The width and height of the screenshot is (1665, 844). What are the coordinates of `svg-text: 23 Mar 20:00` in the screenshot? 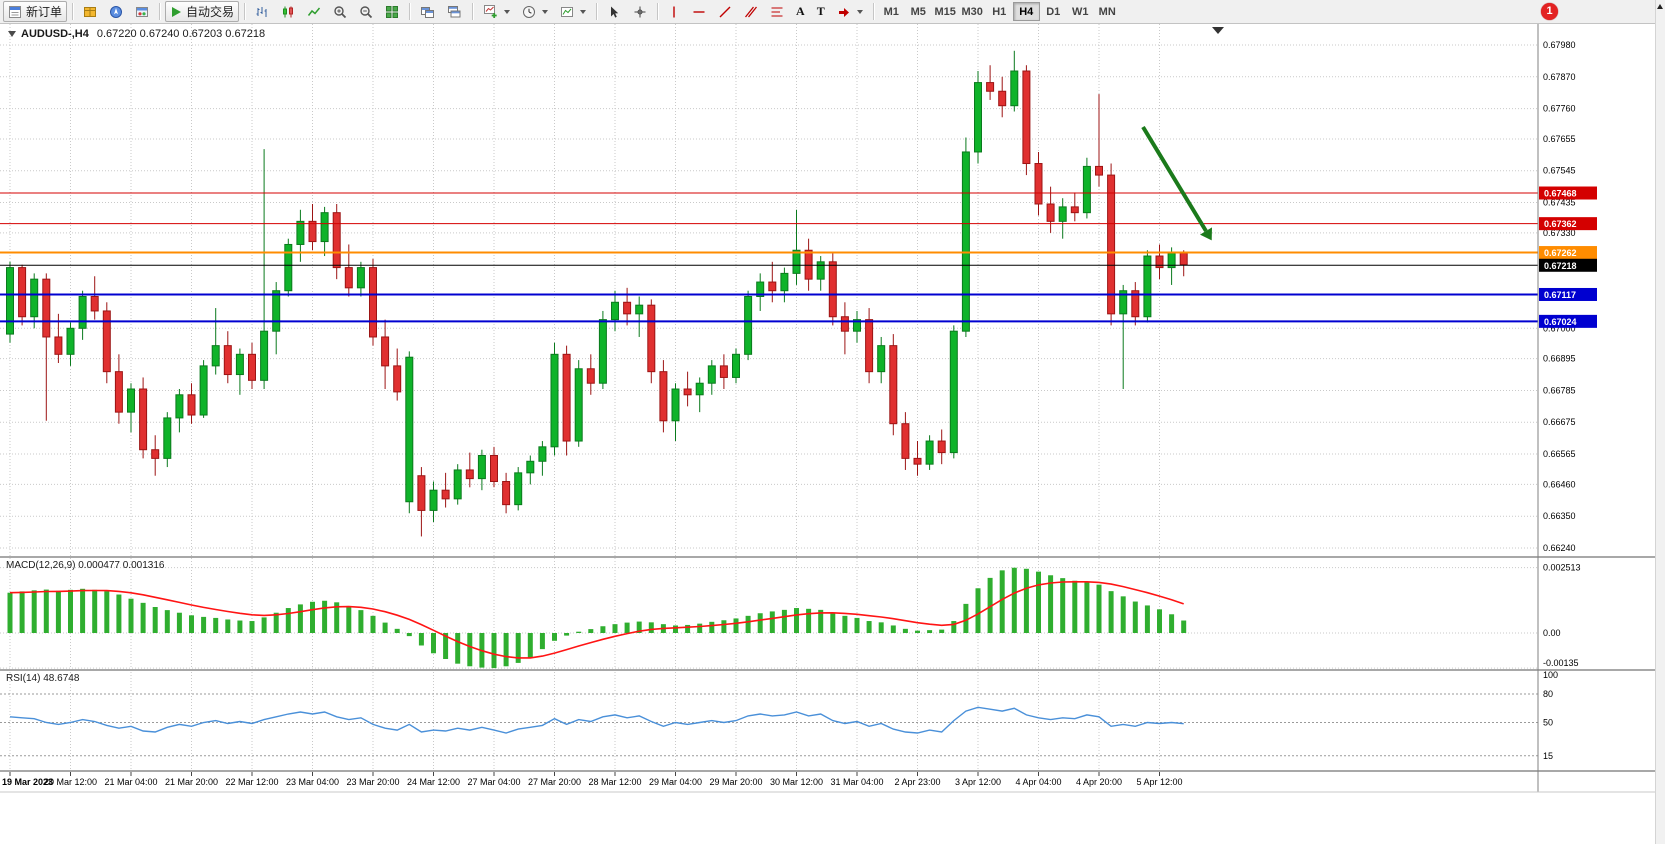 It's located at (372, 782).